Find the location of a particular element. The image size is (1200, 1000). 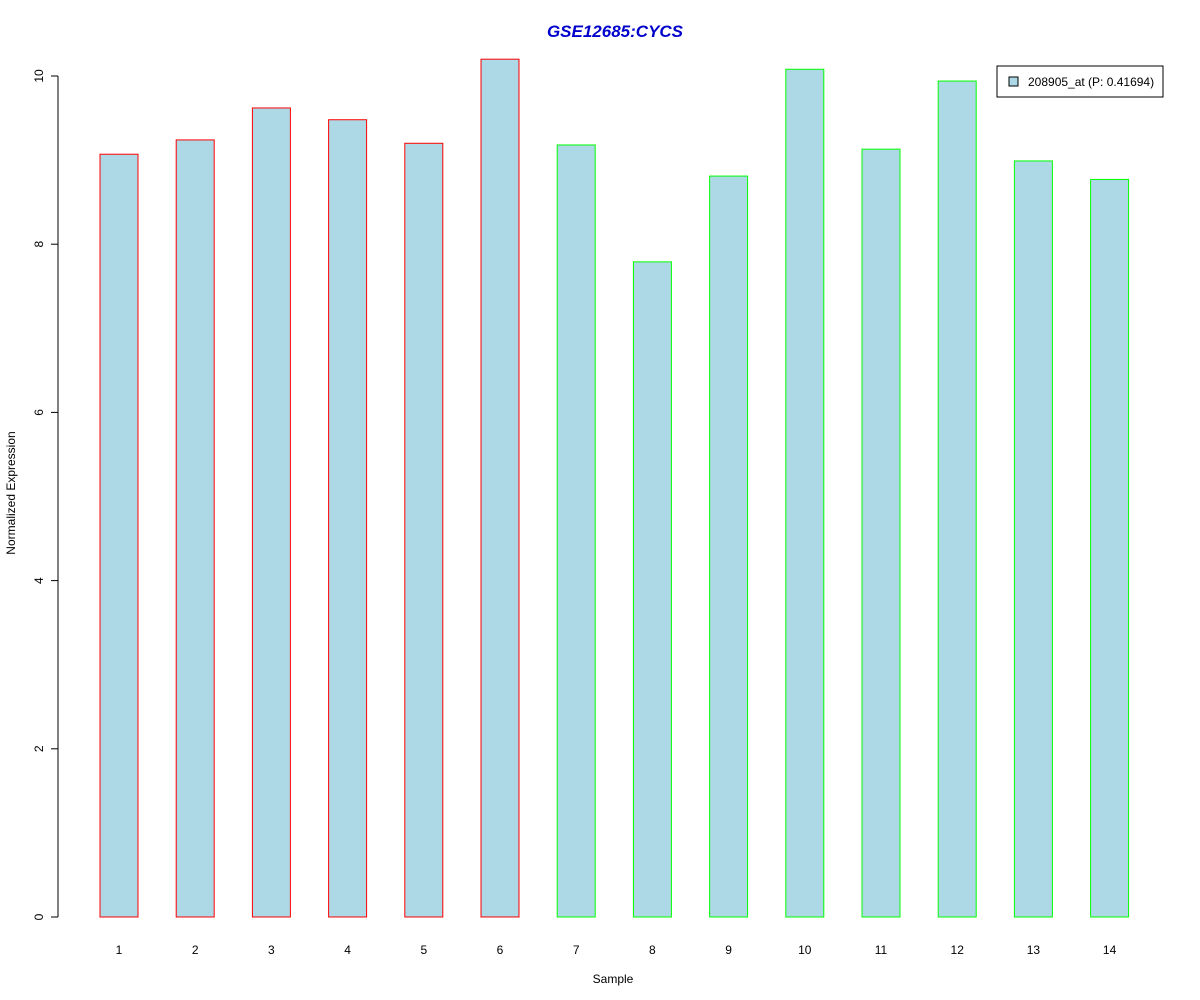

x-tick-label: 1 is located at coordinates (119, 950).